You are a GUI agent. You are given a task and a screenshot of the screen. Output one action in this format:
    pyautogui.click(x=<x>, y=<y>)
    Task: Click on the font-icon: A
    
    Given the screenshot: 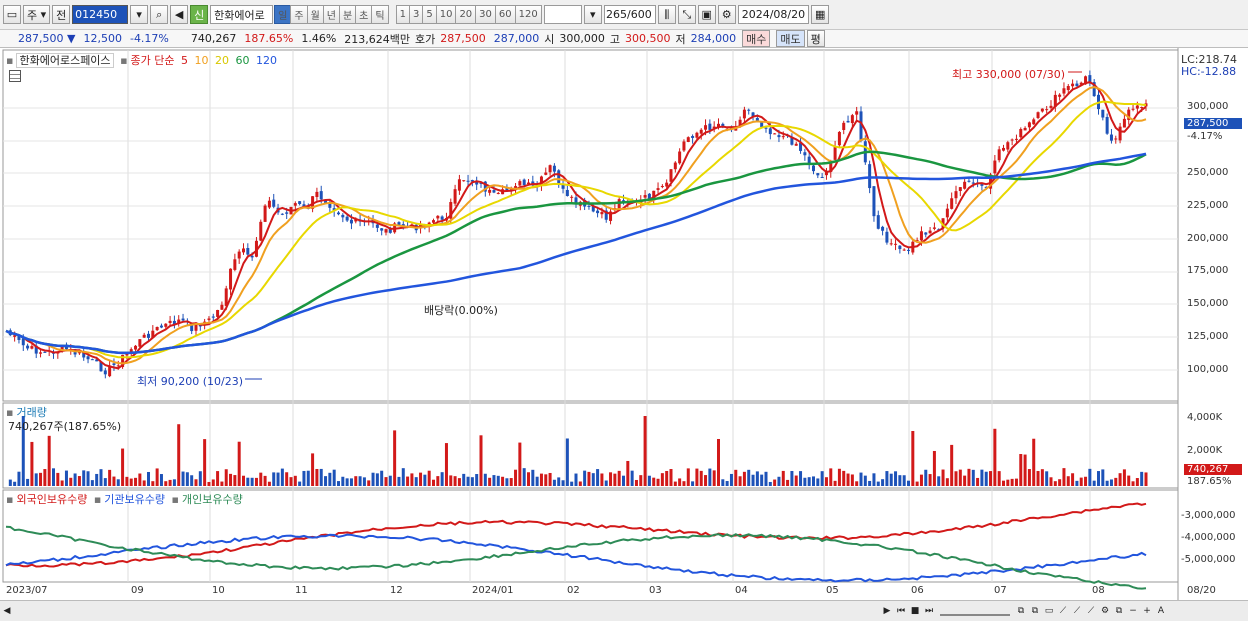 What is the action you would take?
    pyautogui.click(x=1161, y=611)
    